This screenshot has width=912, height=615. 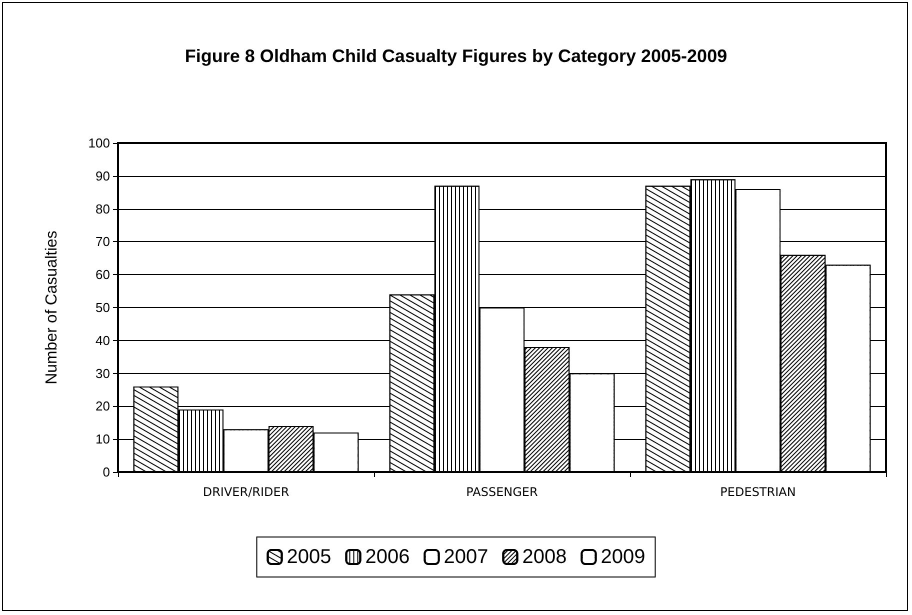 What do you see at coordinates (52, 307) in the screenshot?
I see `y-axis-title: Number of Casualties` at bounding box center [52, 307].